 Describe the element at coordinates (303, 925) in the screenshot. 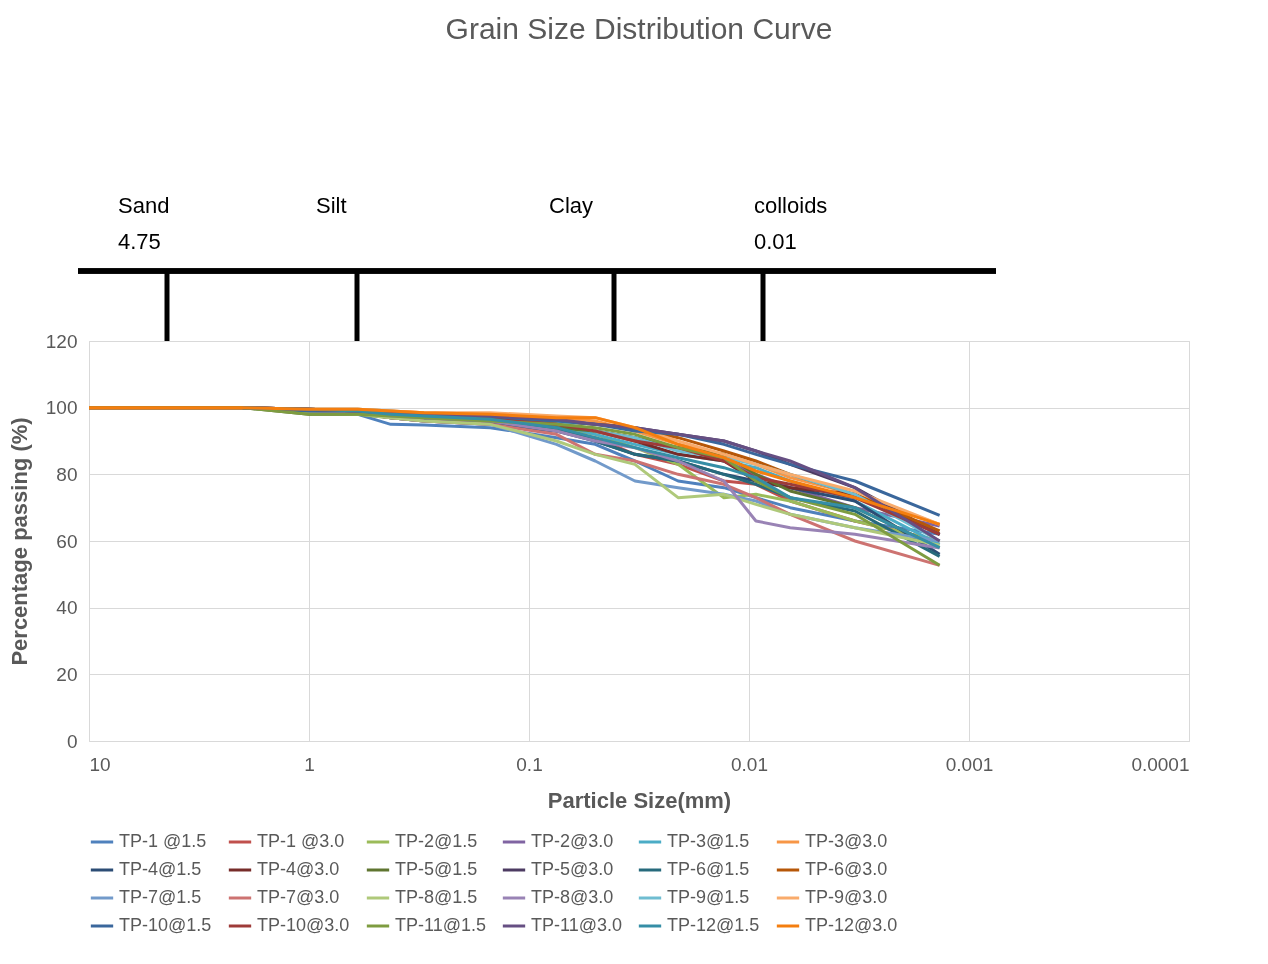

I see `legend-label: TP-10@3.0` at that location.